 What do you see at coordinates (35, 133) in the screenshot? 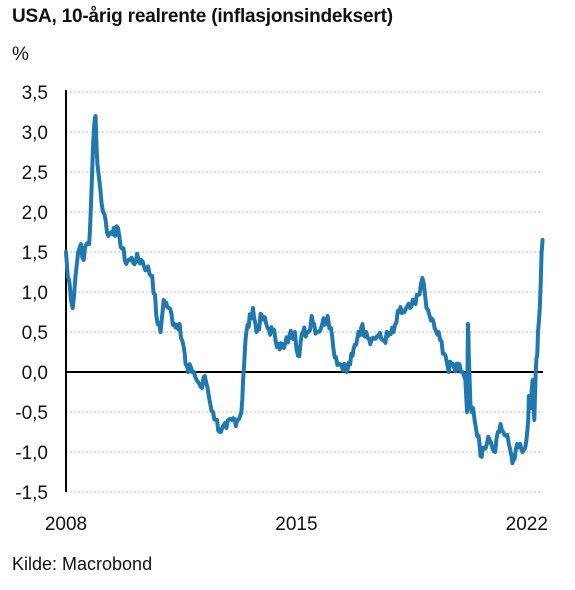
I see `y-tick-label: 3,0` at bounding box center [35, 133].